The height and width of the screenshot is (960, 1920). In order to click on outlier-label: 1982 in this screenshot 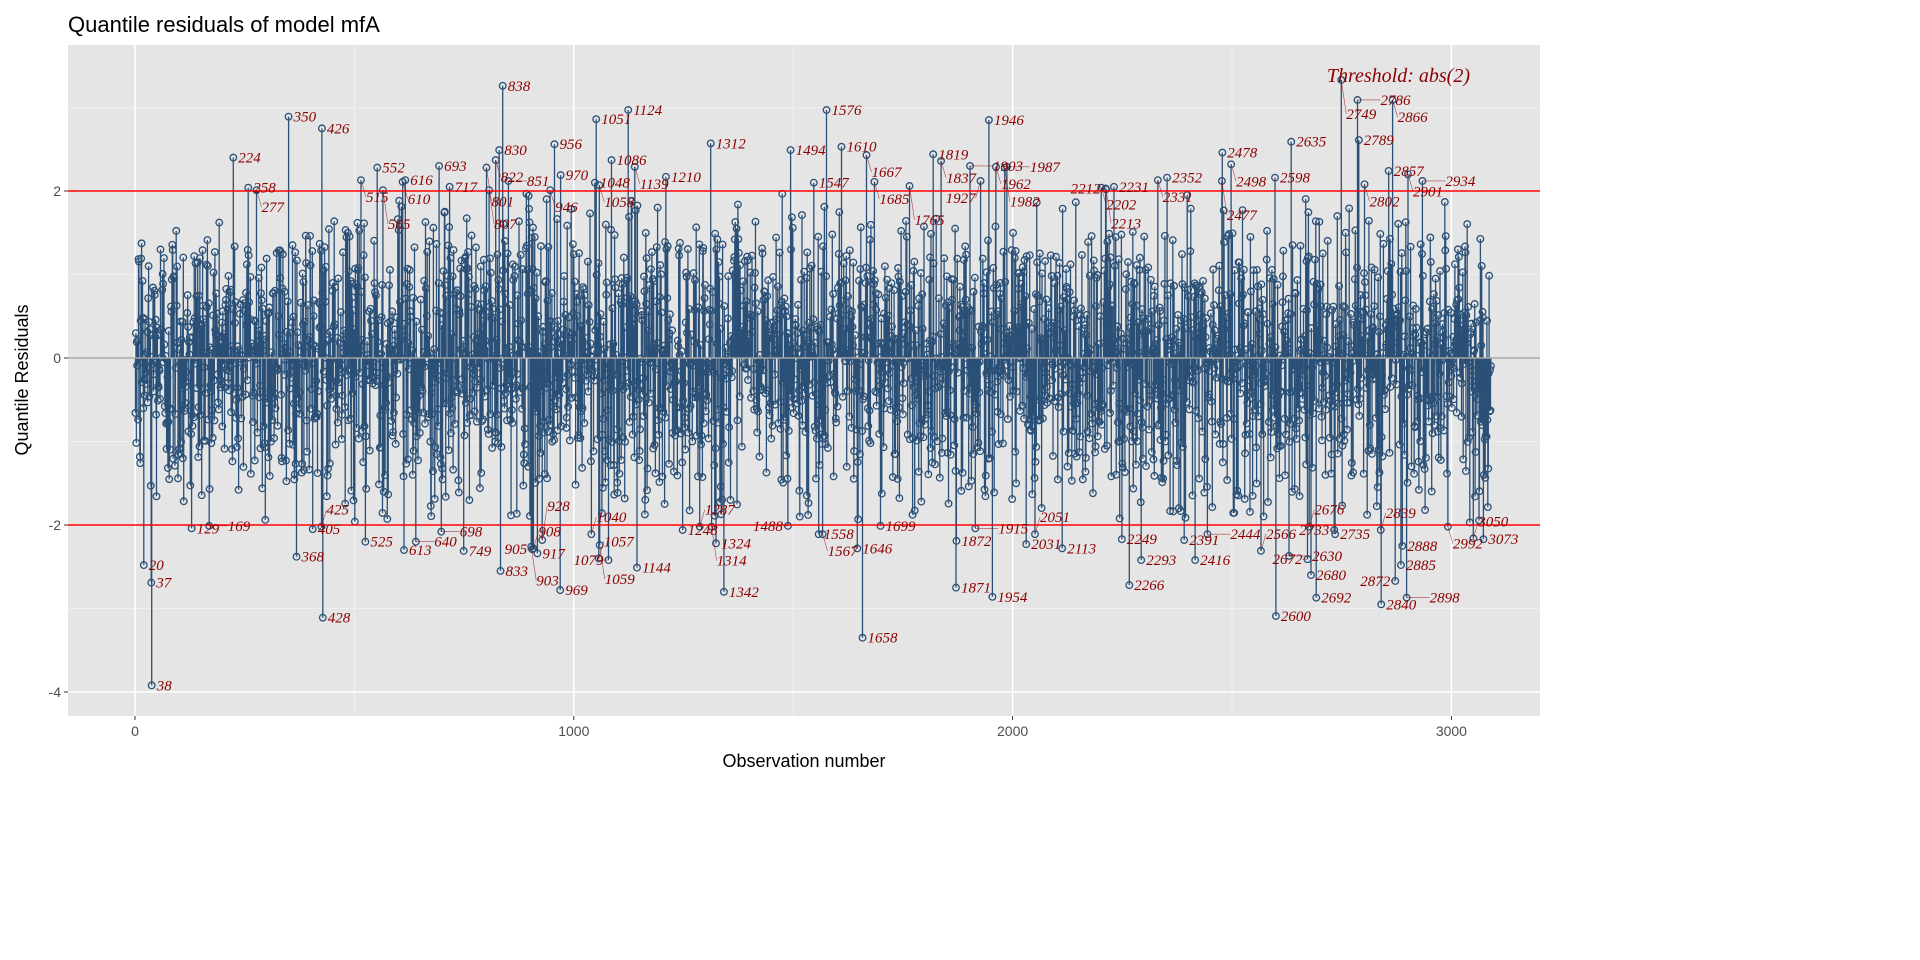, I will do `click(1025, 203)`.